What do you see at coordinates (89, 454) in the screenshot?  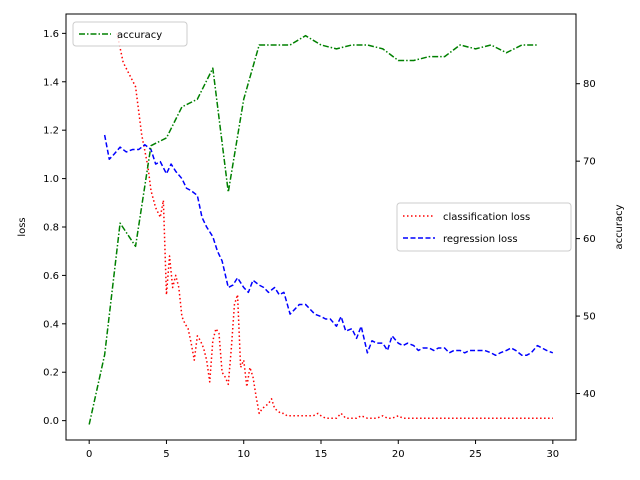 I see `x-tick-label: 0` at bounding box center [89, 454].